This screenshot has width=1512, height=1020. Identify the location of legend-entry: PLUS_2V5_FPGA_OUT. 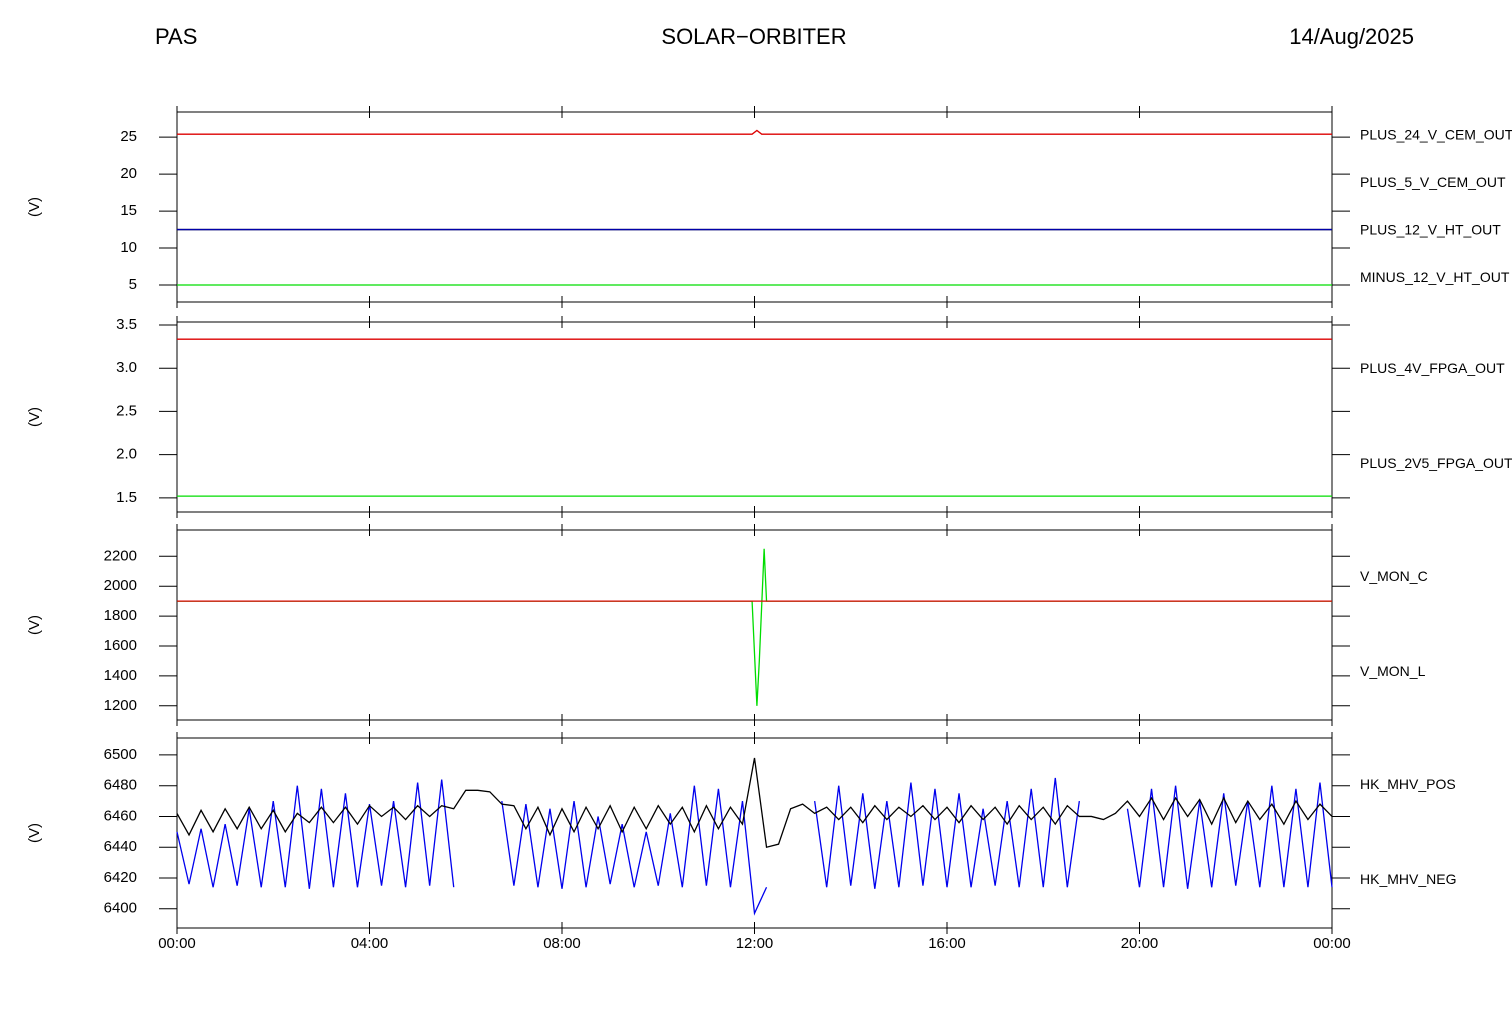
(1436, 463).